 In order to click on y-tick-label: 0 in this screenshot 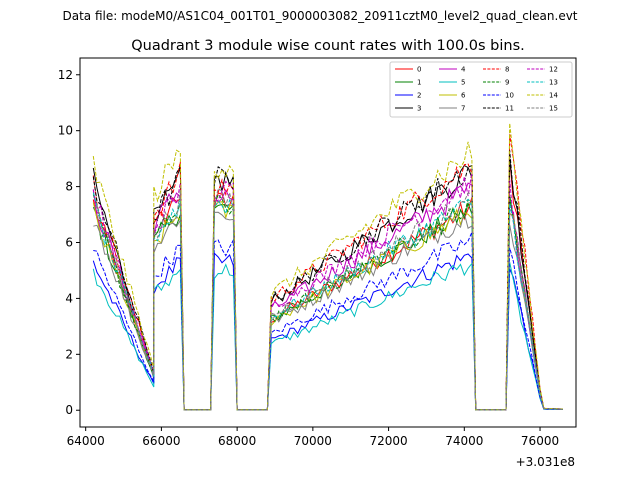, I will do `click(69, 410)`.